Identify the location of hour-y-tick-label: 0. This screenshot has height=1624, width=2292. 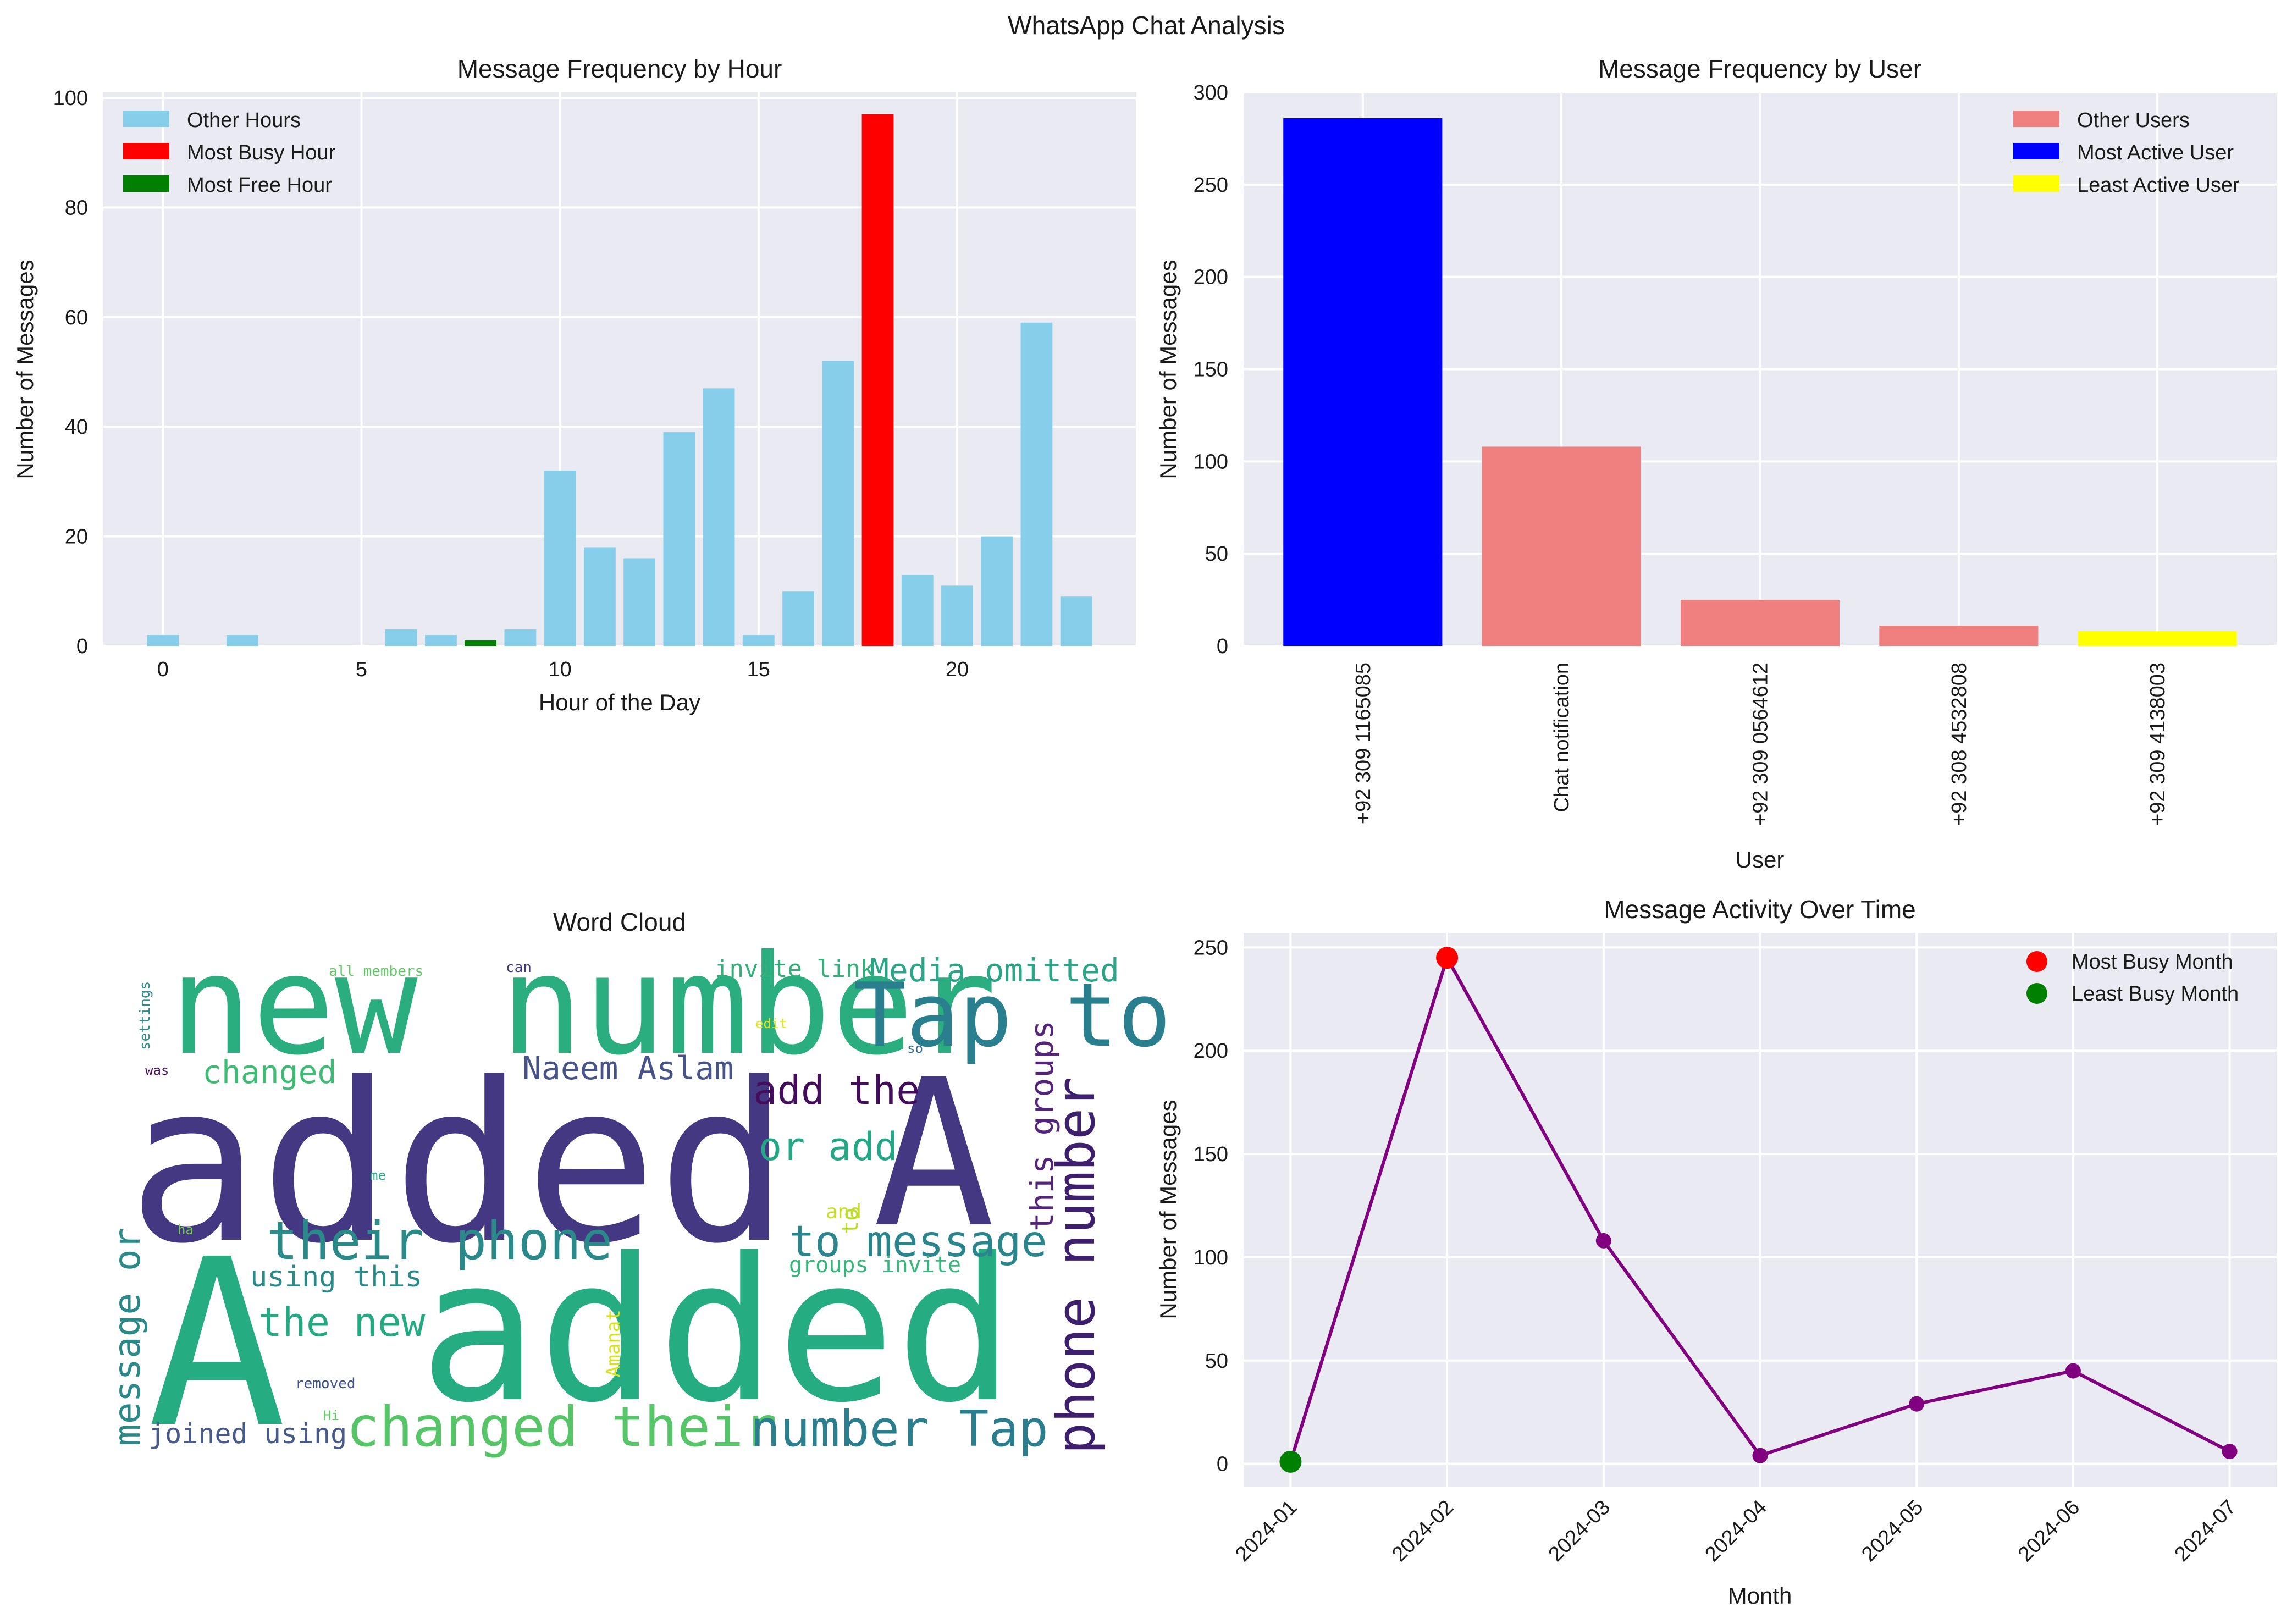
(82, 646).